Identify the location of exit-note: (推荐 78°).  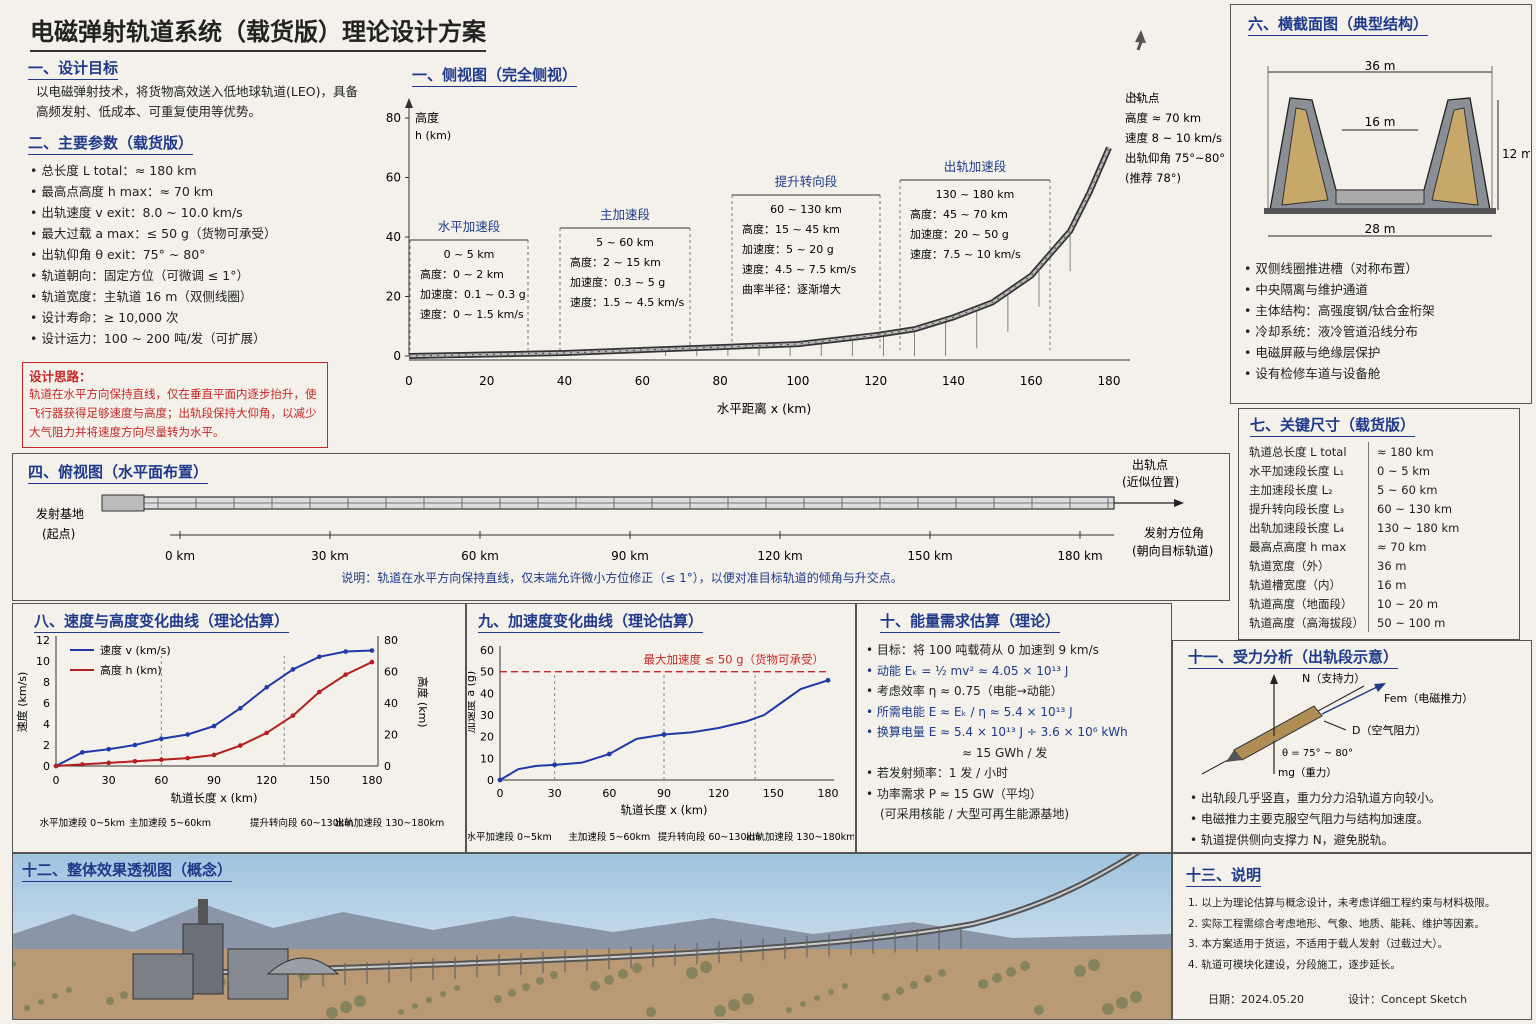
(1153, 178).